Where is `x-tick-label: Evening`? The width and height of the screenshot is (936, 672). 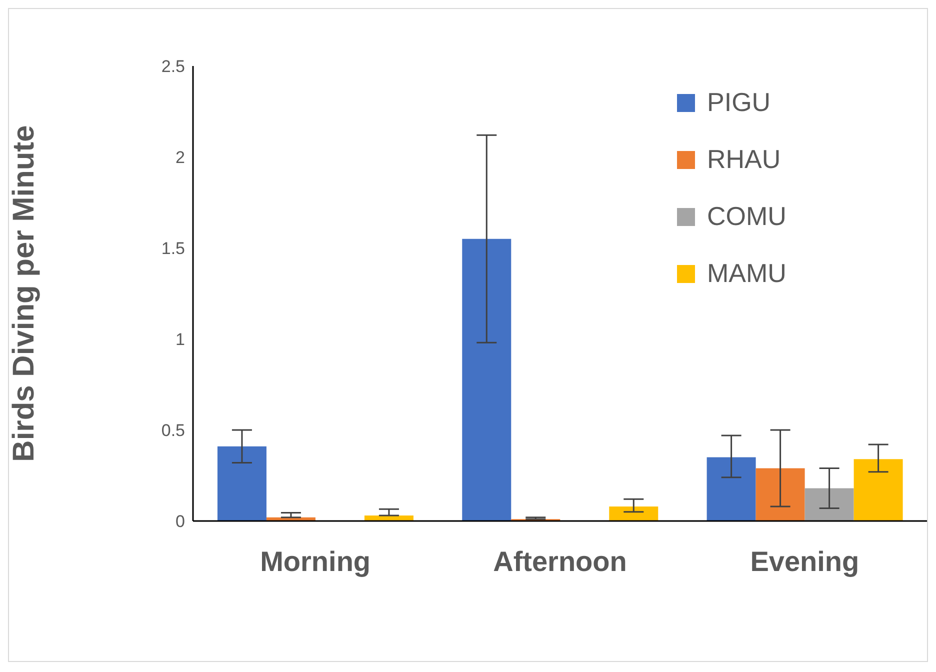 x-tick-label: Evening is located at coordinates (805, 561).